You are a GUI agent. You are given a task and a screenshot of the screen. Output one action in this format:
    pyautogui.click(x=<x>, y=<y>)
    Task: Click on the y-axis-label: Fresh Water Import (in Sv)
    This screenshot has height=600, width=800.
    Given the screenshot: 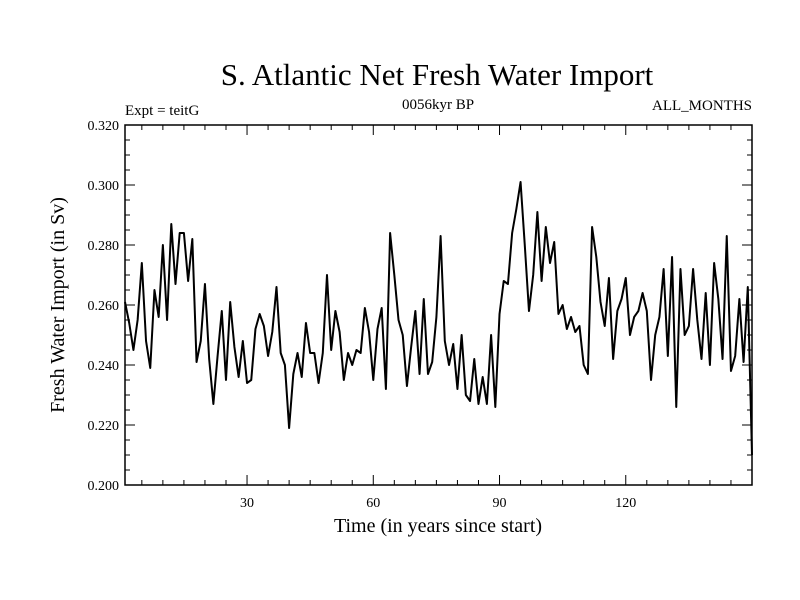 What is the action you would take?
    pyautogui.click(x=58, y=305)
    